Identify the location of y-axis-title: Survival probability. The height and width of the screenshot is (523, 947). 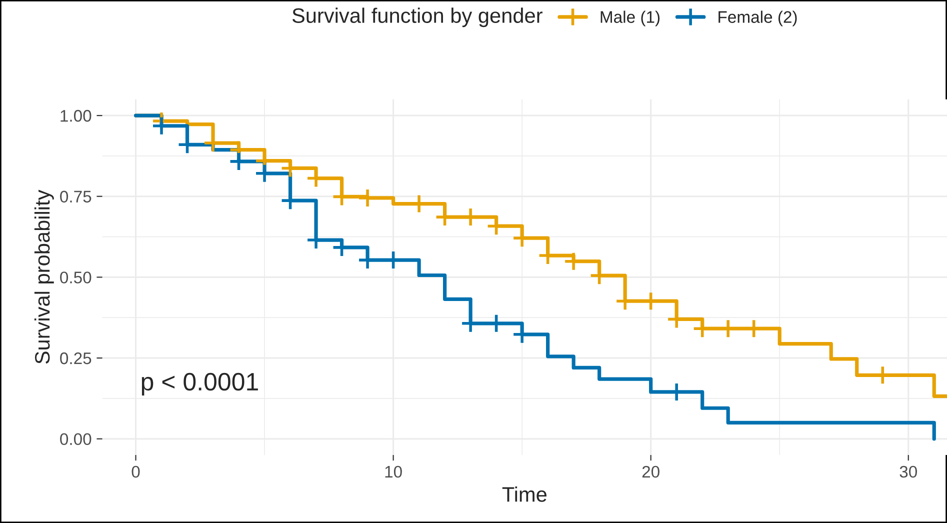
(44, 277).